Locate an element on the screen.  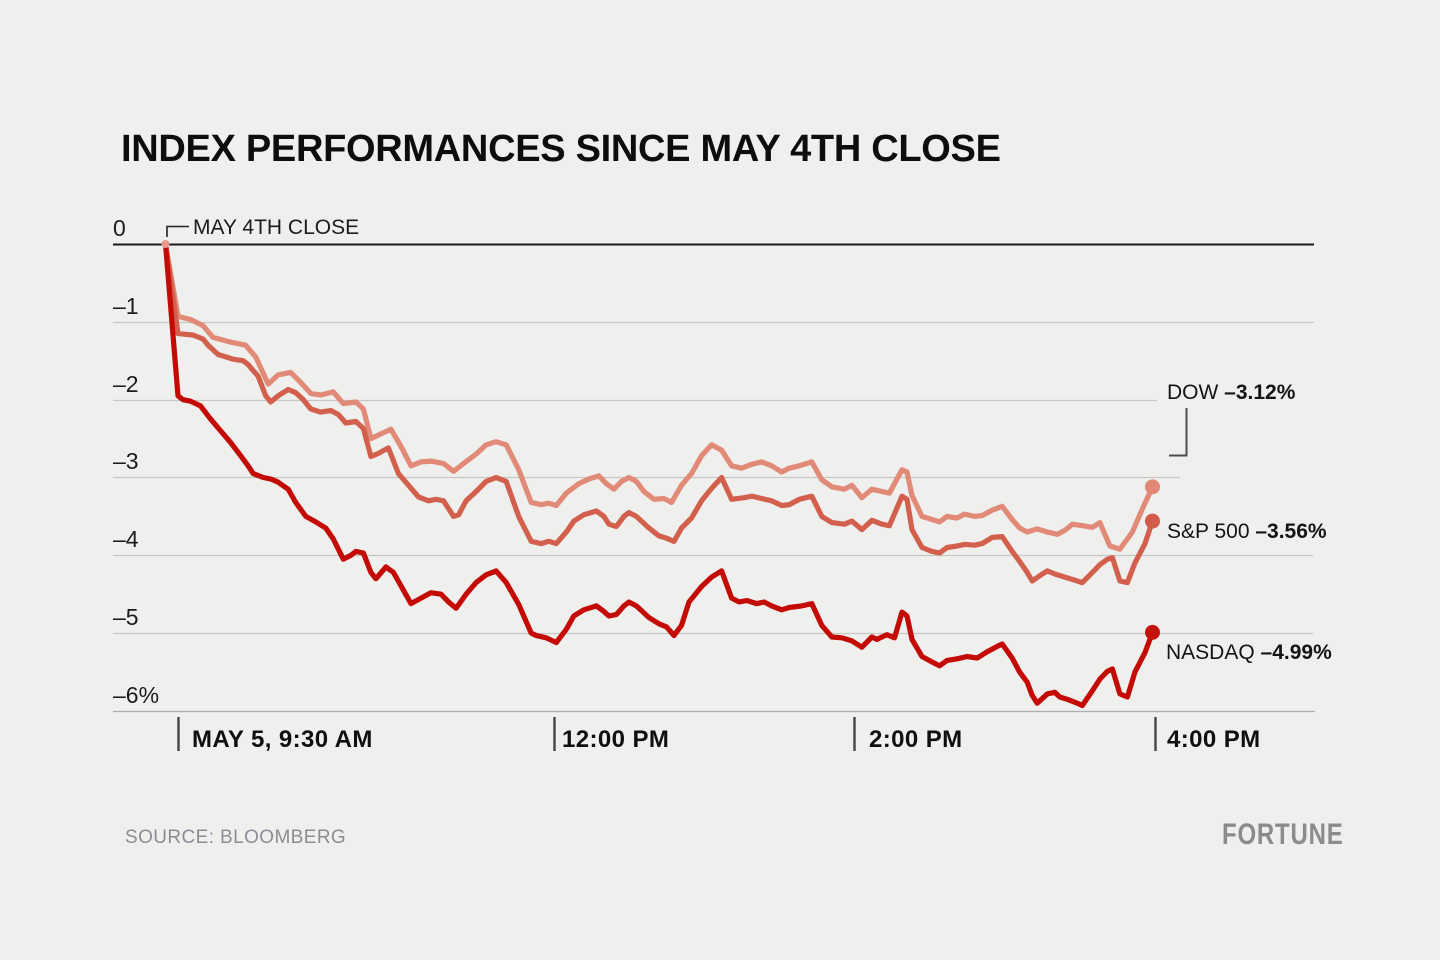
series-start-dot is located at coordinates (165, 244).